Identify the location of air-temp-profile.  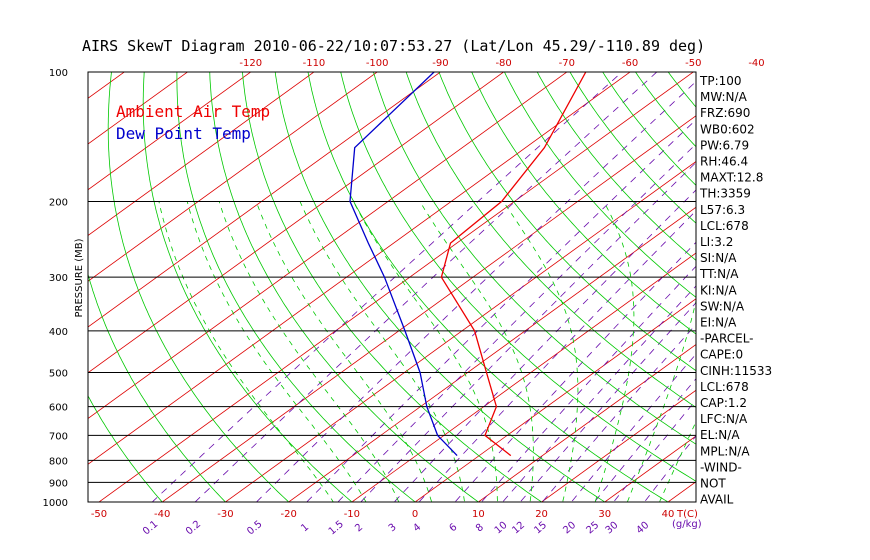
(513, 264).